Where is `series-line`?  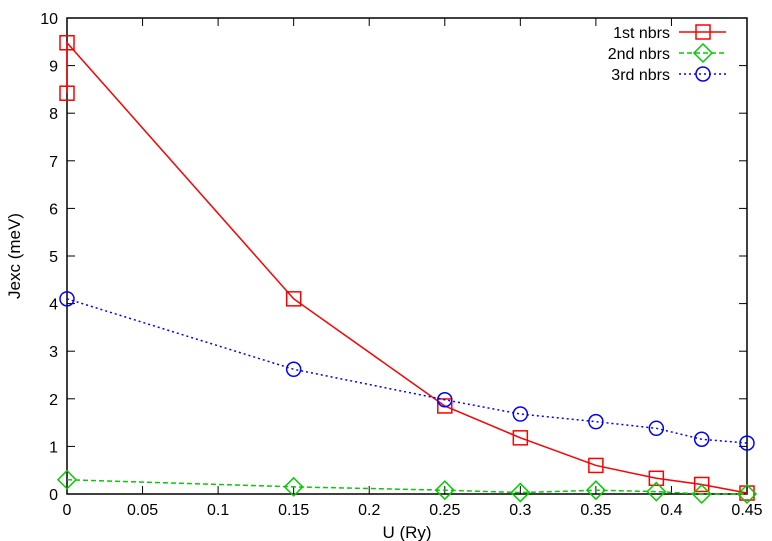 series-line is located at coordinates (406, 486).